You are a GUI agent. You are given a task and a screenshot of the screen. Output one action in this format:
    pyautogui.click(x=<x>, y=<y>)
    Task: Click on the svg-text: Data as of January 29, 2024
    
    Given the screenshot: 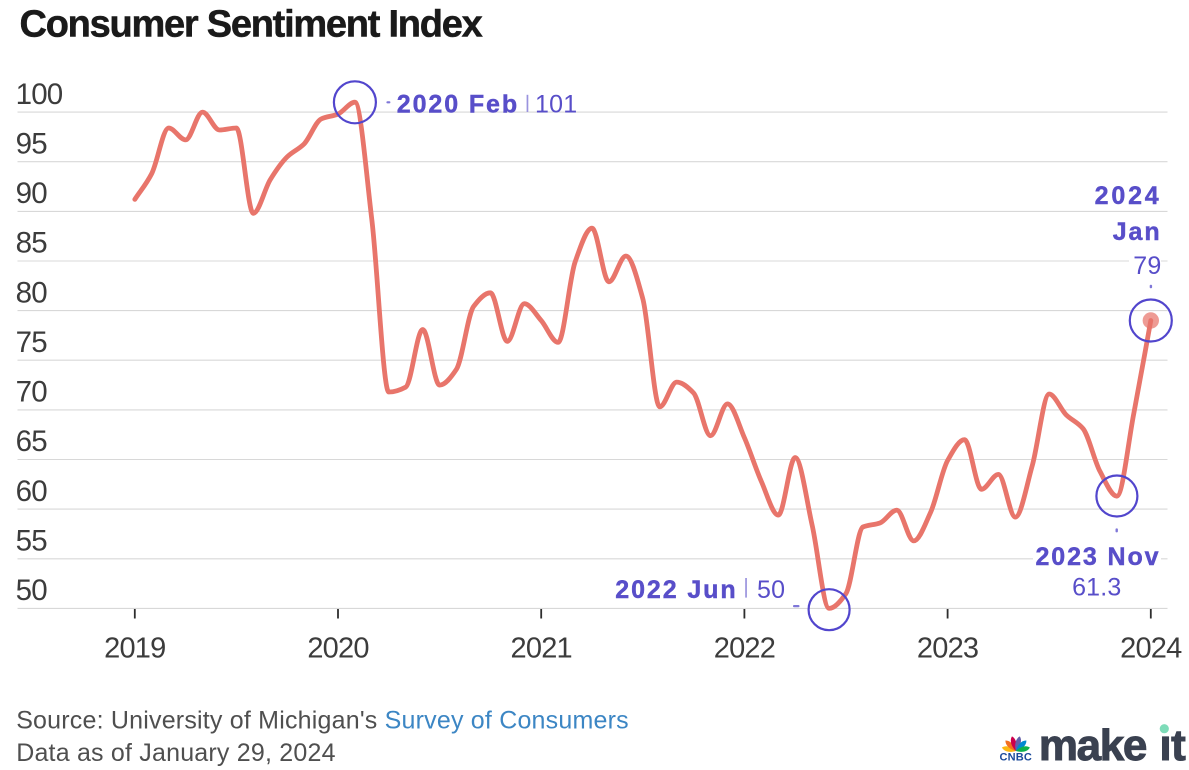 What is the action you would take?
    pyautogui.click(x=176, y=753)
    